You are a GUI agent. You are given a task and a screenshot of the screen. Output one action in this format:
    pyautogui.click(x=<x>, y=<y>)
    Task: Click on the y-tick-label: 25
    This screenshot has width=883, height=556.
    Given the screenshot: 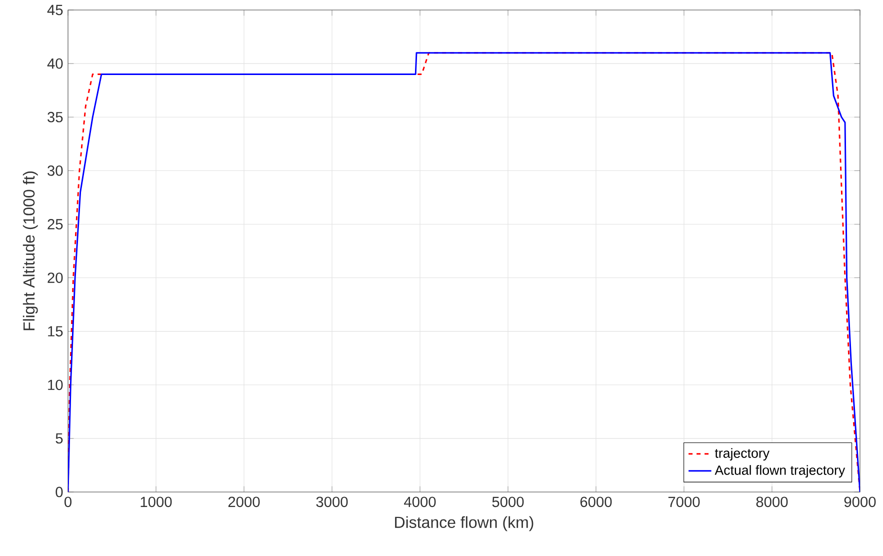 What is the action you would take?
    pyautogui.click(x=55, y=224)
    